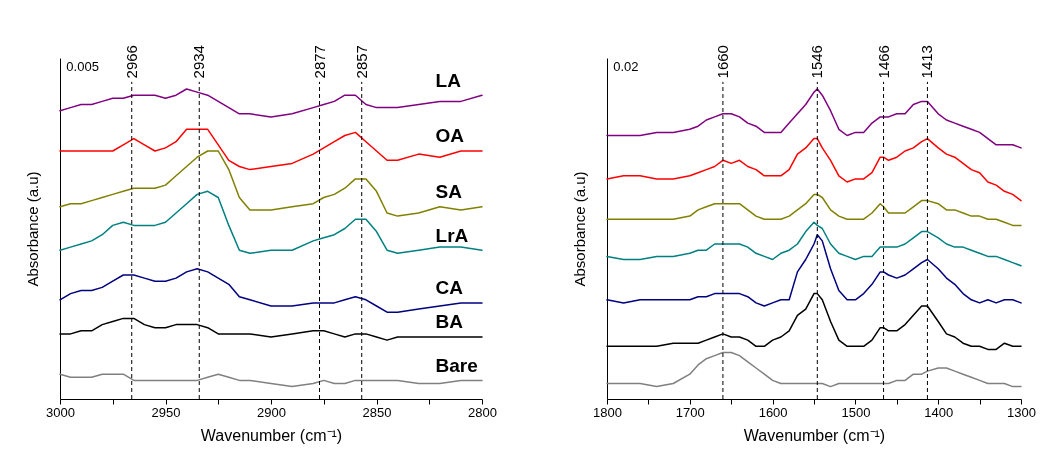  Describe the element at coordinates (626, 67) in the screenshot. I see `text: 0.02` at that location.